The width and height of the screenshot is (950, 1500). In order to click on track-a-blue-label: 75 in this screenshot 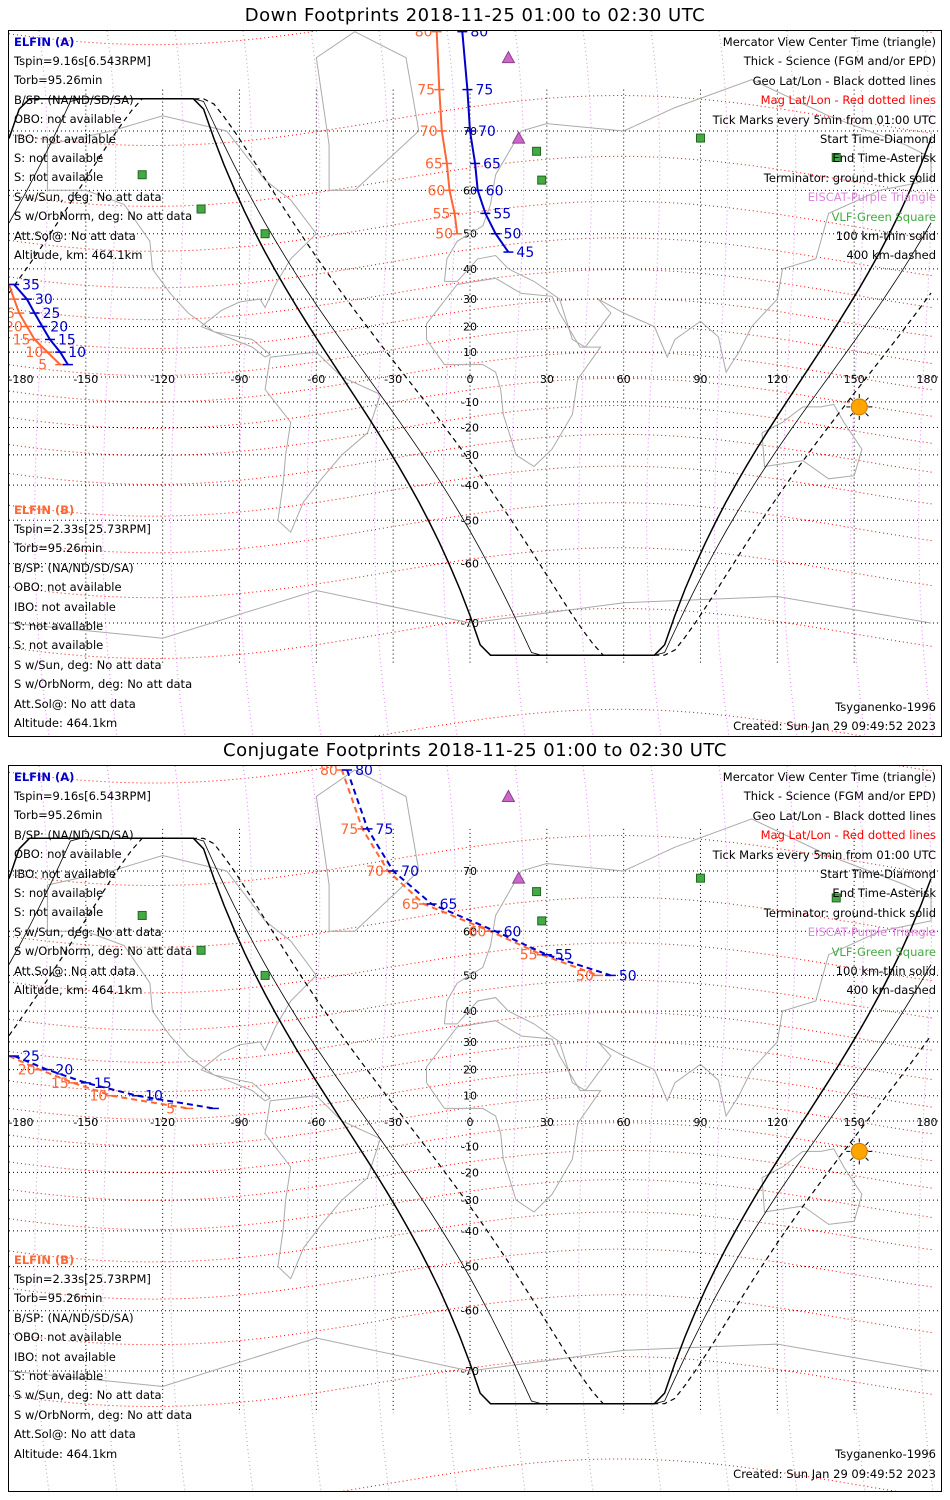, I will do `click(484, 91)`.